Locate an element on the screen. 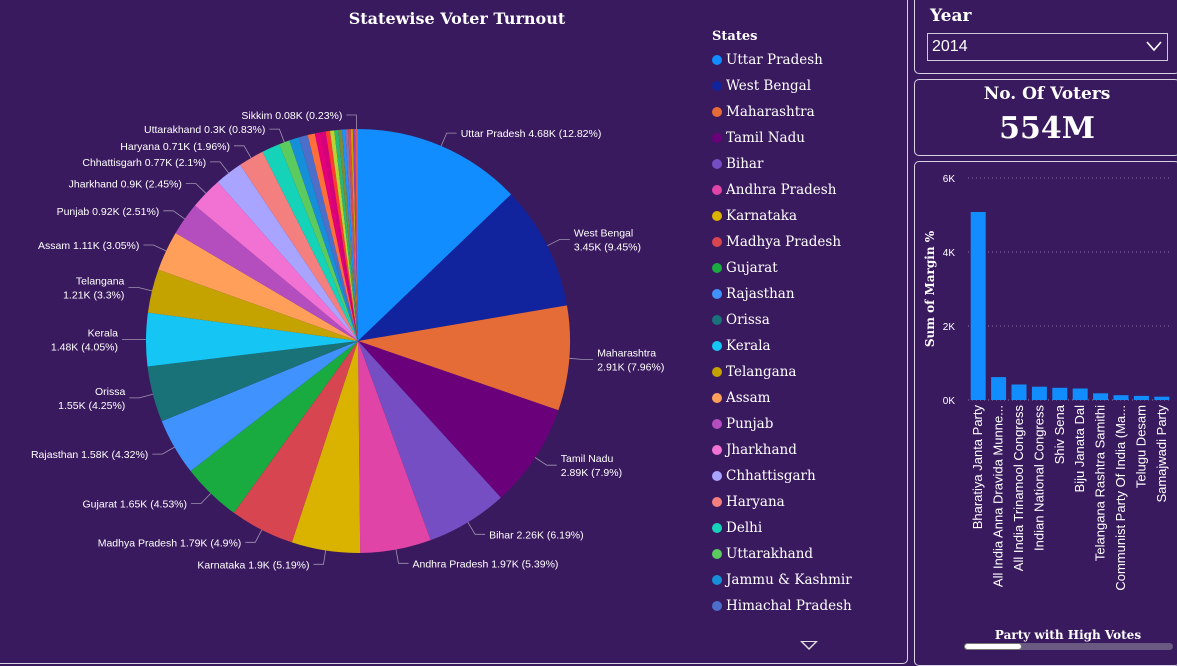  pie-data-label-text: 3.45K (9.45%) is located at coordinates (607, 247).